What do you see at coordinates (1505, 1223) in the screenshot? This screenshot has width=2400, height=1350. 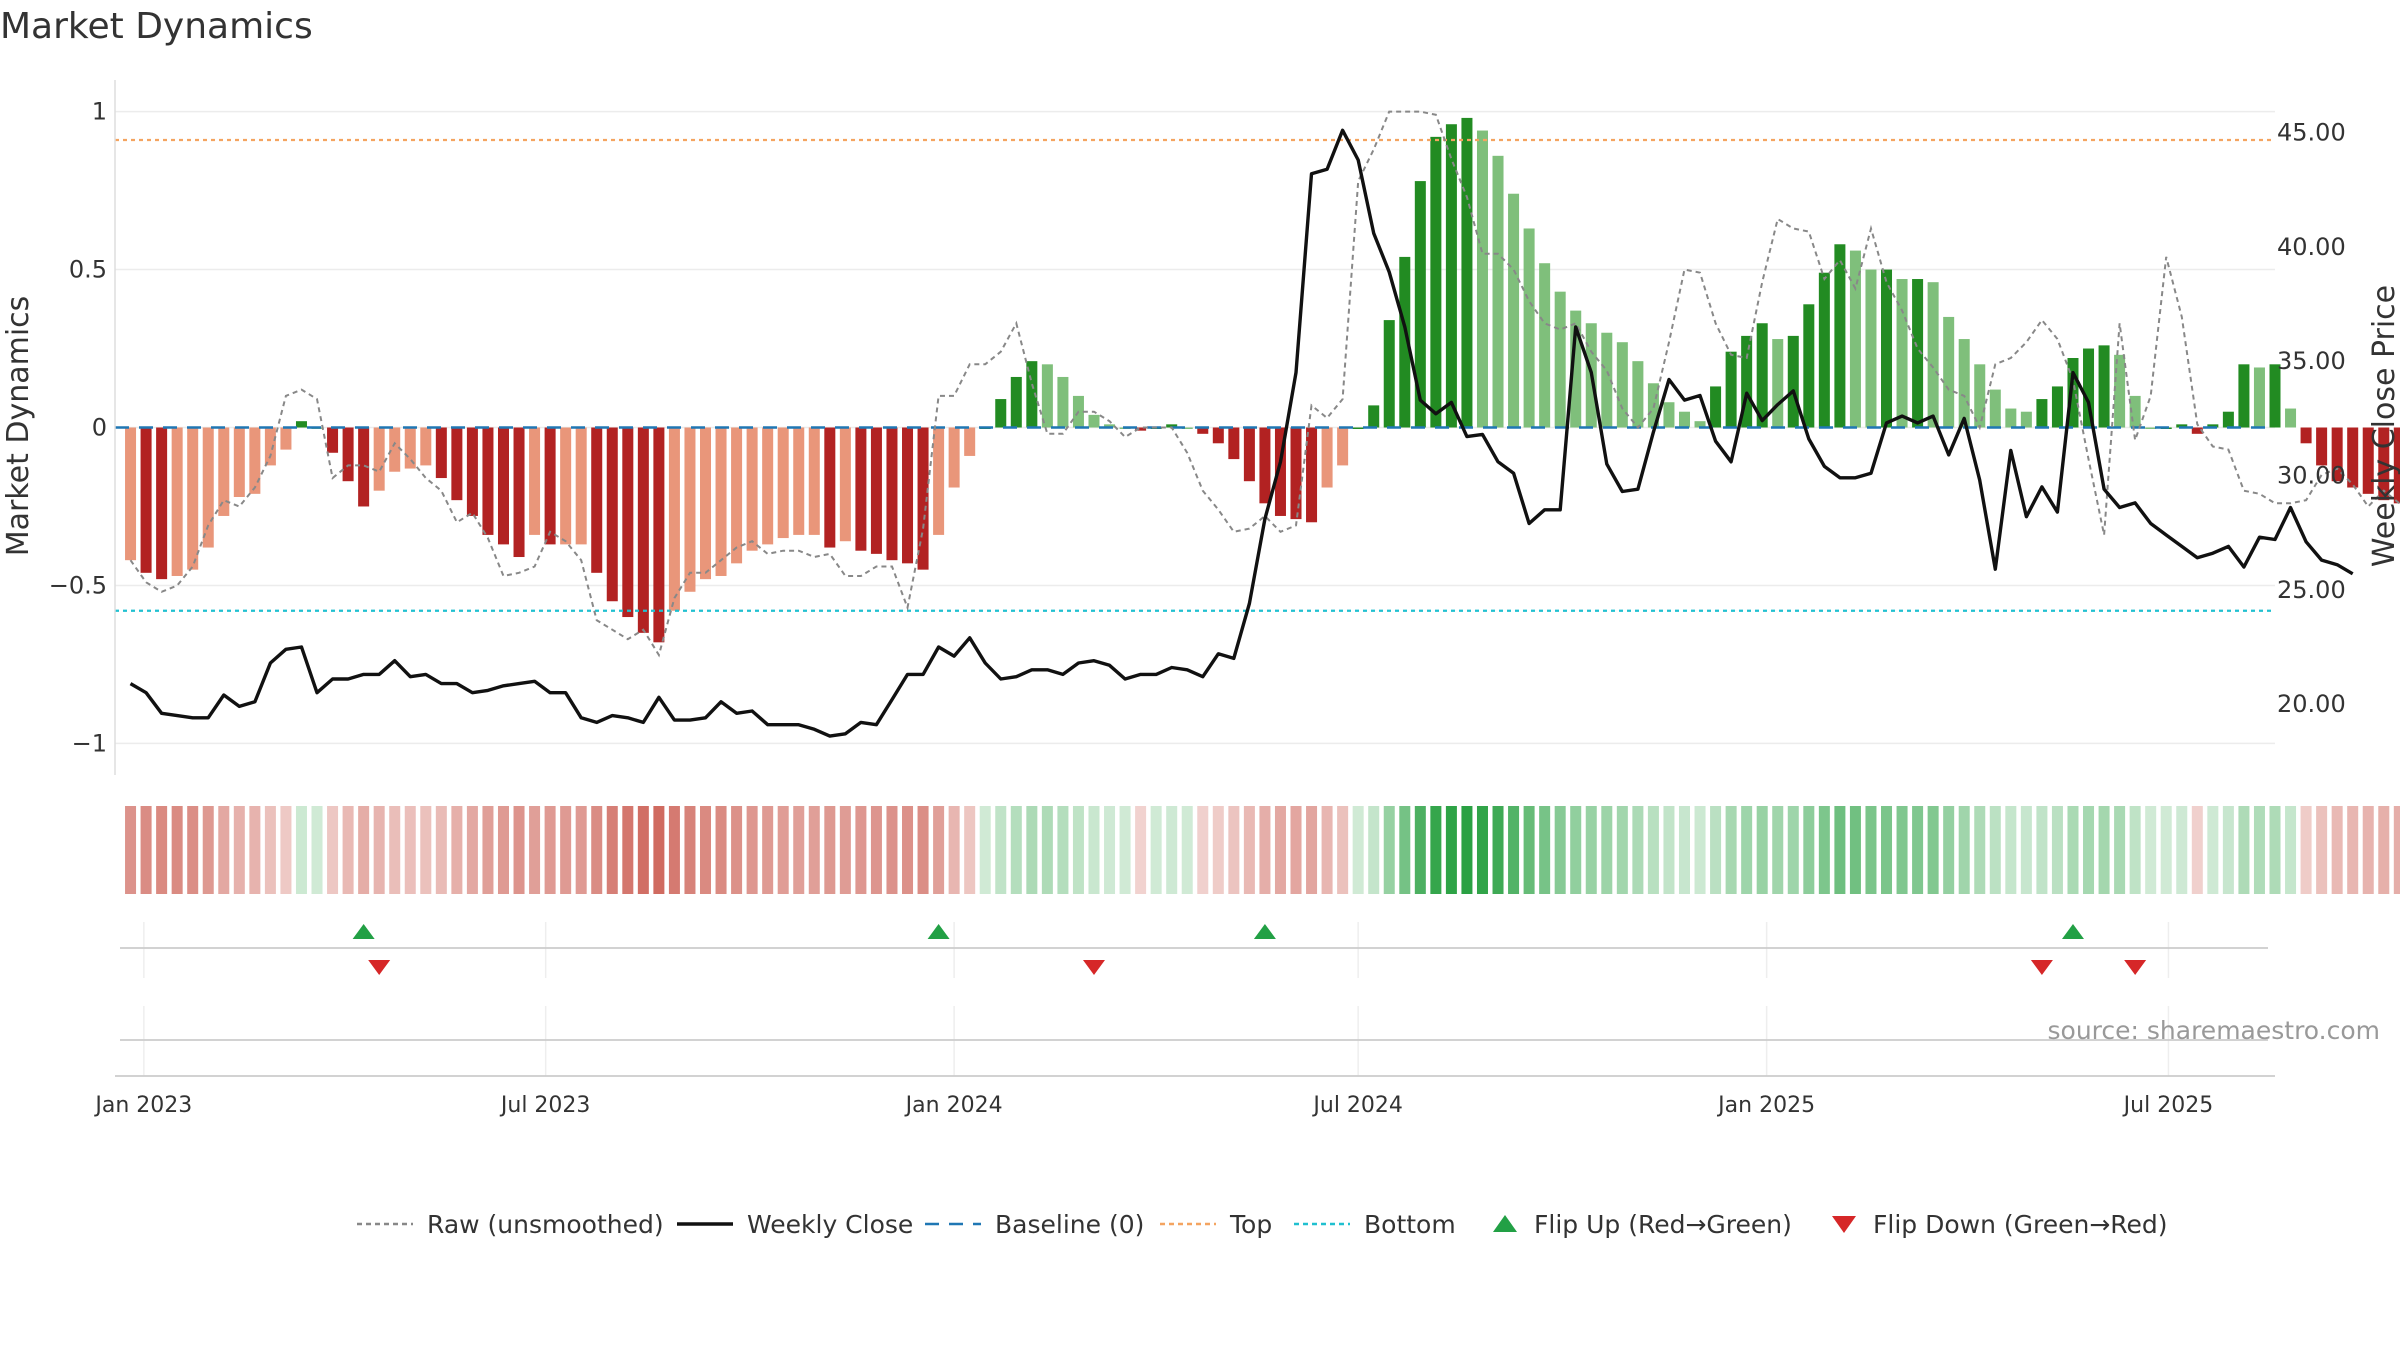 I see `legend-swatch-triangle-up` at bounding box center [1505, 1223].